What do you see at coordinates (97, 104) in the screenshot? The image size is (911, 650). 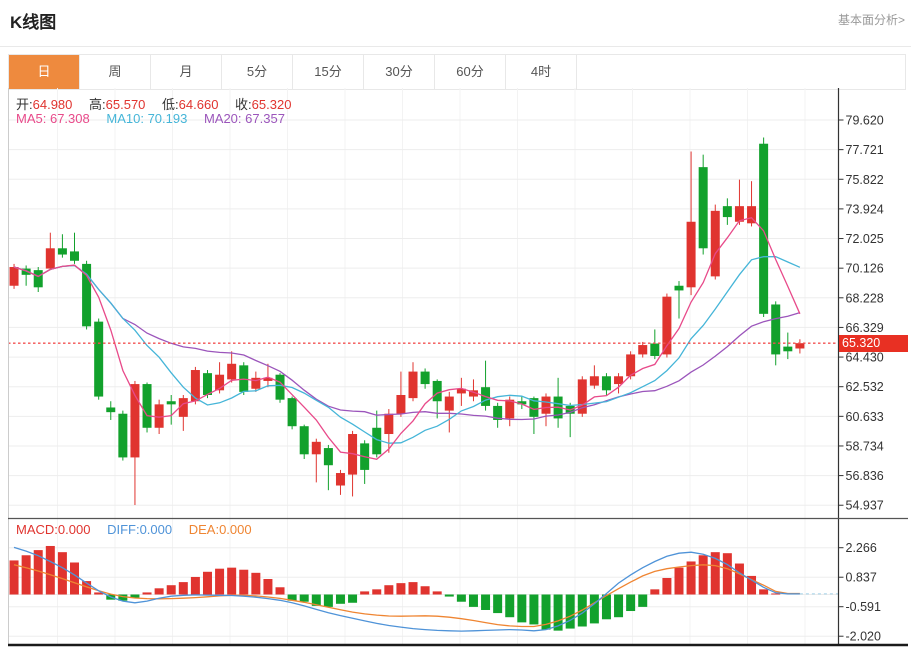 I see `high-label: 高:` at bounding box center [97, 104].